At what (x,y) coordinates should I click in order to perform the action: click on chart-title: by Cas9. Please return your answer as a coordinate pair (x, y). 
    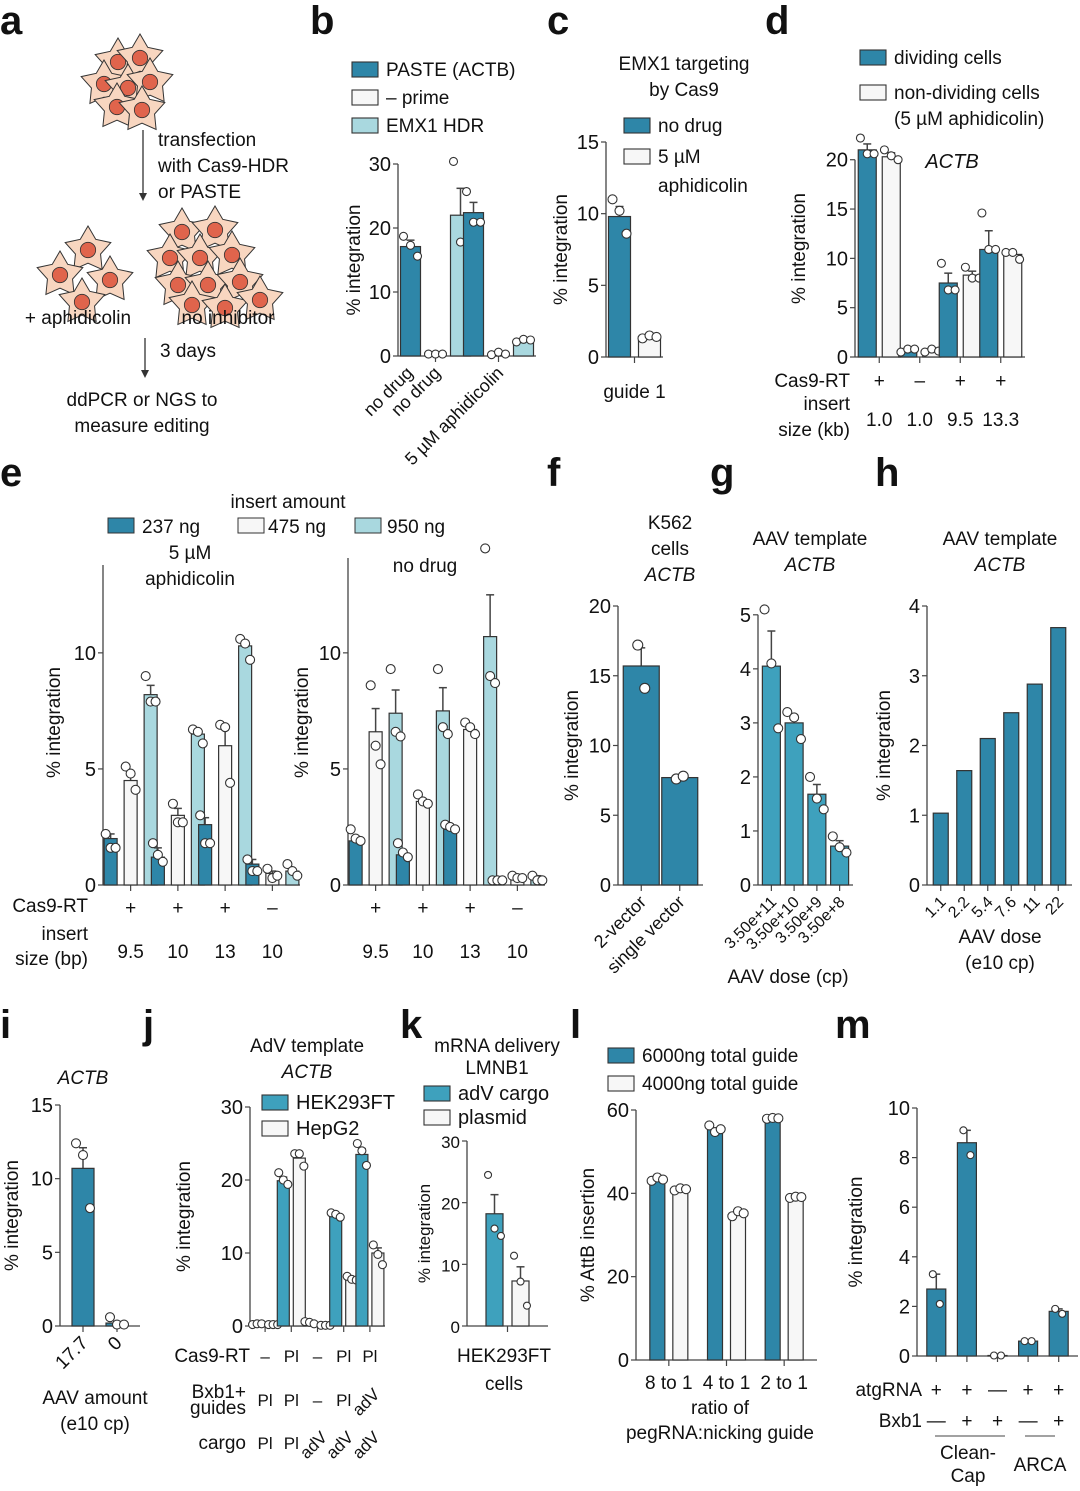
    Looking at the image, I should click on (684, 90).